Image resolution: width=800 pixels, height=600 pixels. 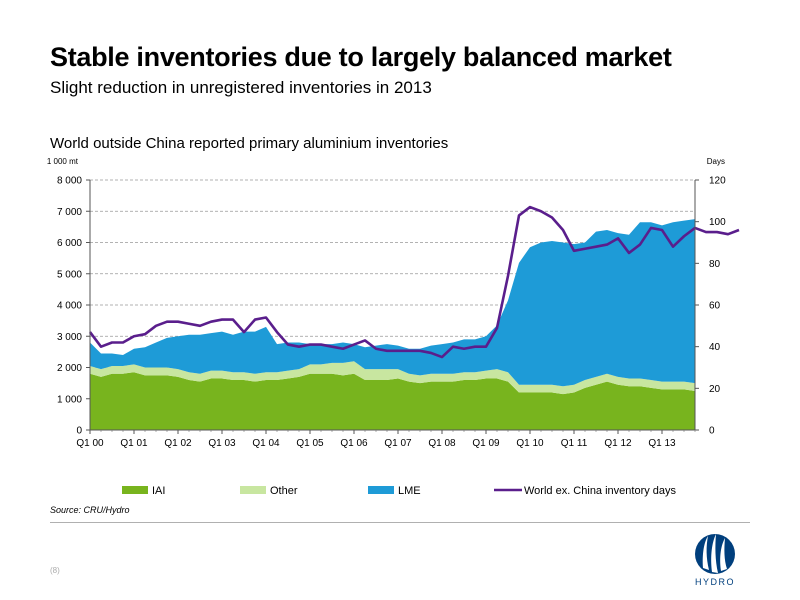 I want to click on x-tick-label: Q1 03, so click(x=222, y=443).